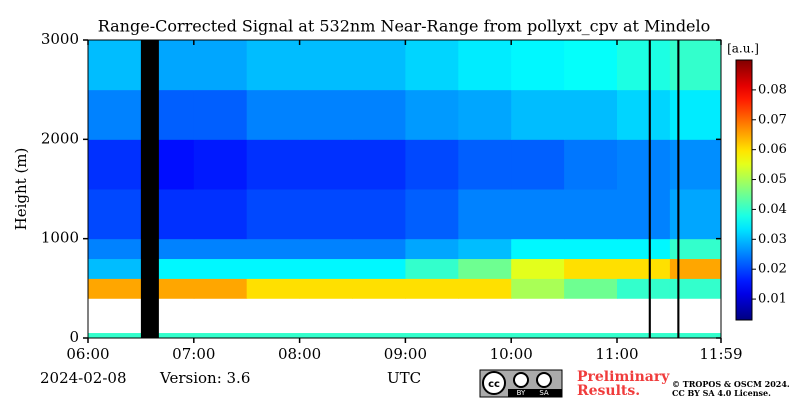 This screenshot has height=400, width=800. Describe the element at coordinates (743, 49) in the screenshot. I see `colorbar-label: [a.u.]` at that location.